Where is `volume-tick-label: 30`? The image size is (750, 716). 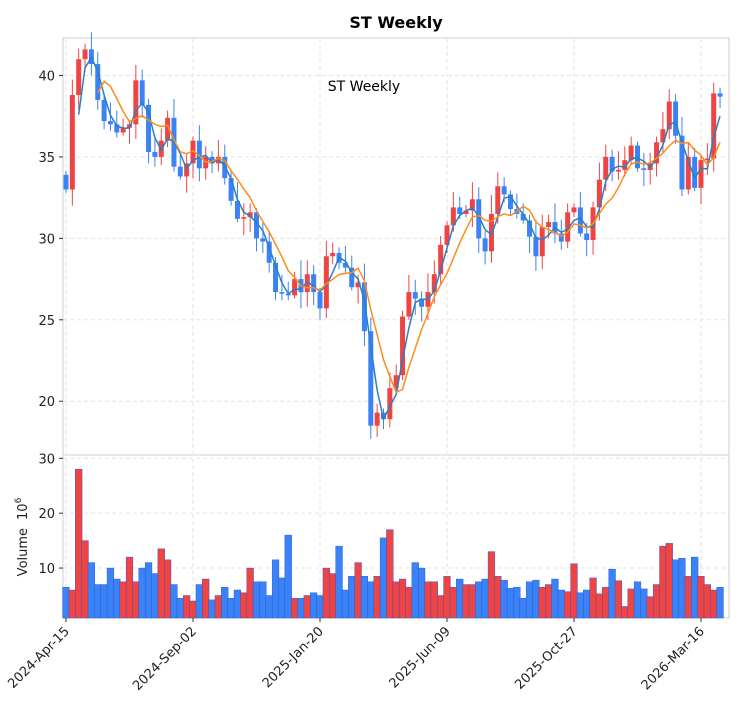
volume-tick-label: 30 is located at coordinates (46, 459).